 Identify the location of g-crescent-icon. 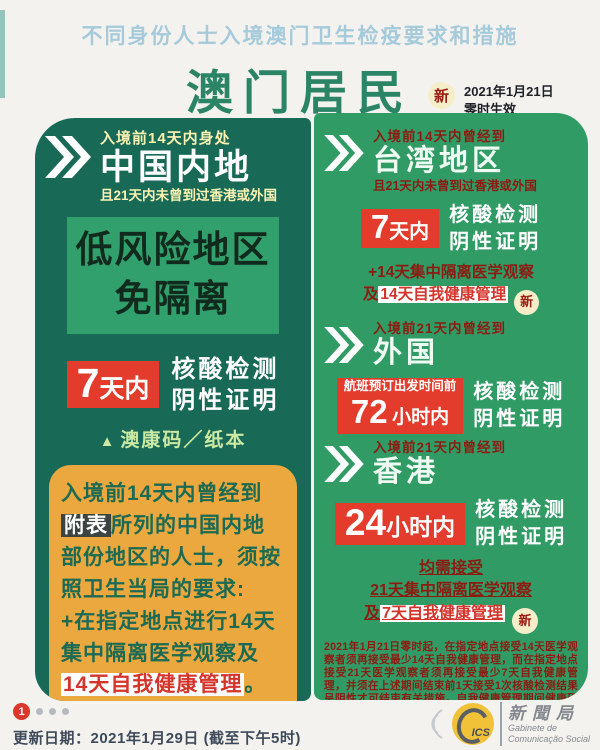
(473, 726).